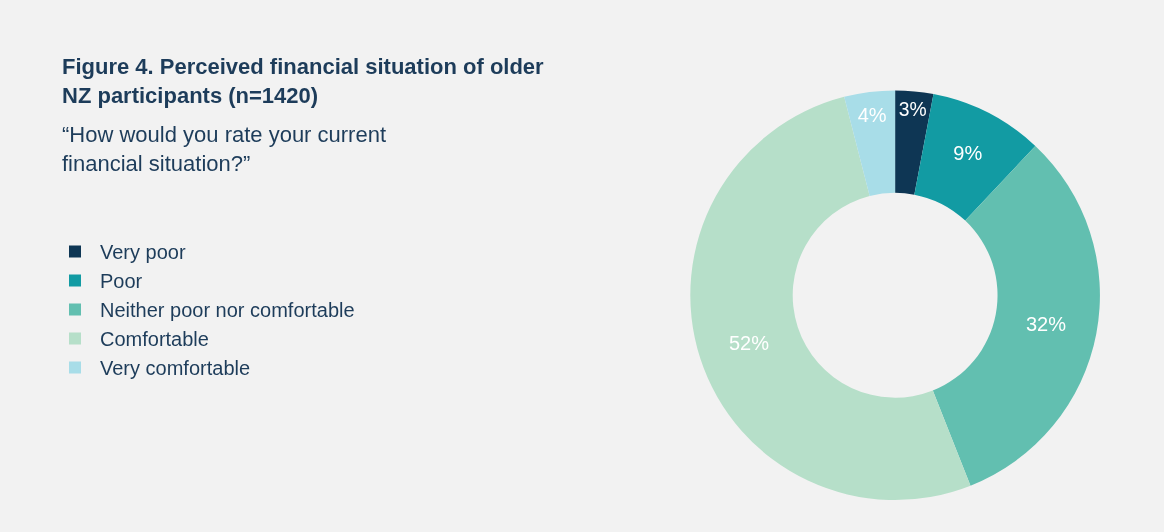 The height and width of the screenshot is (532, 1164). Describe the element at coordinates (1046, 324) in the screenshot. I see `data-label: 32%` at that location.